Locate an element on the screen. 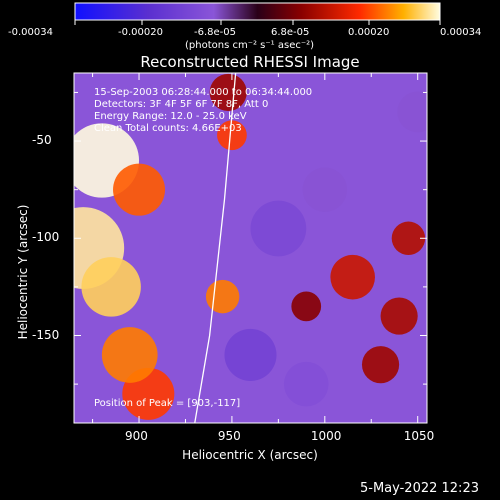  colorbar-tick-label: -0.00020 is located at coordinates (140, 32).